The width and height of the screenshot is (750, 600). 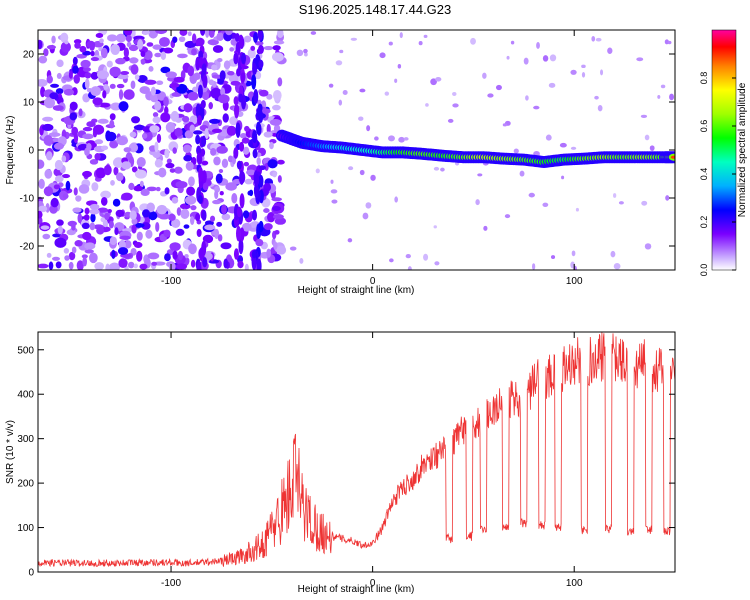 I want to click on y-tick-label: -10, so click(x=27, y=199).